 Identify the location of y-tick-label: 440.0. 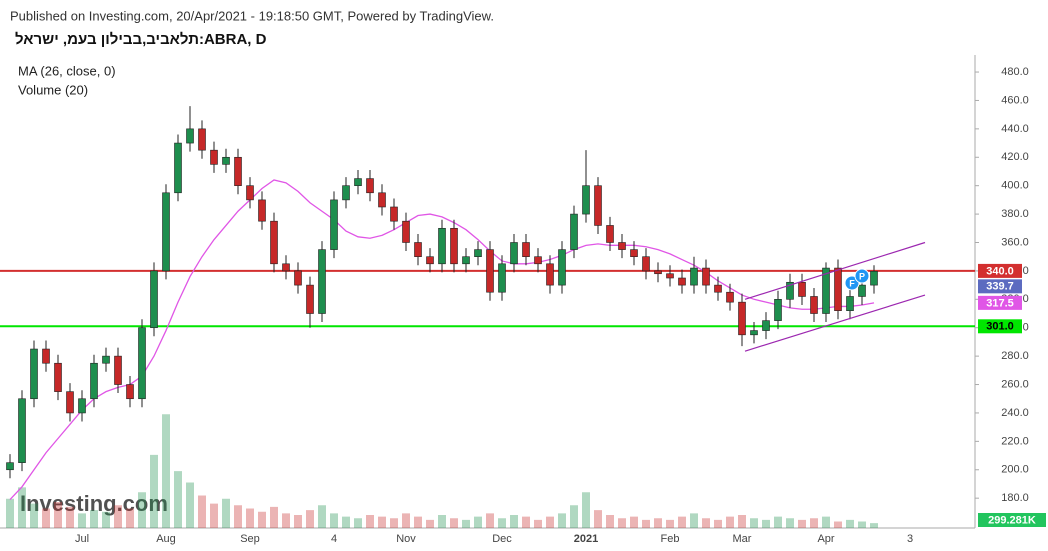
(1015, 129).